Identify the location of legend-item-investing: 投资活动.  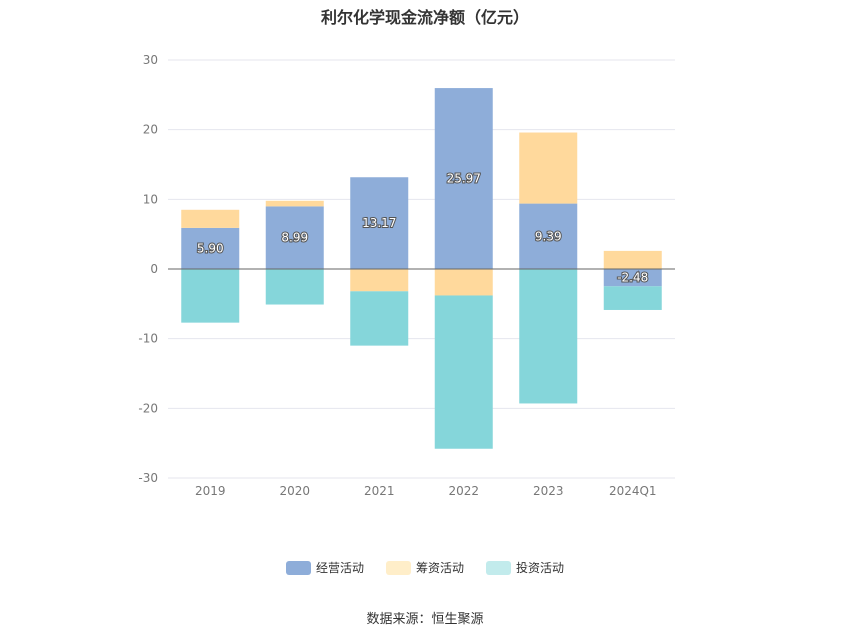
(525, 567).